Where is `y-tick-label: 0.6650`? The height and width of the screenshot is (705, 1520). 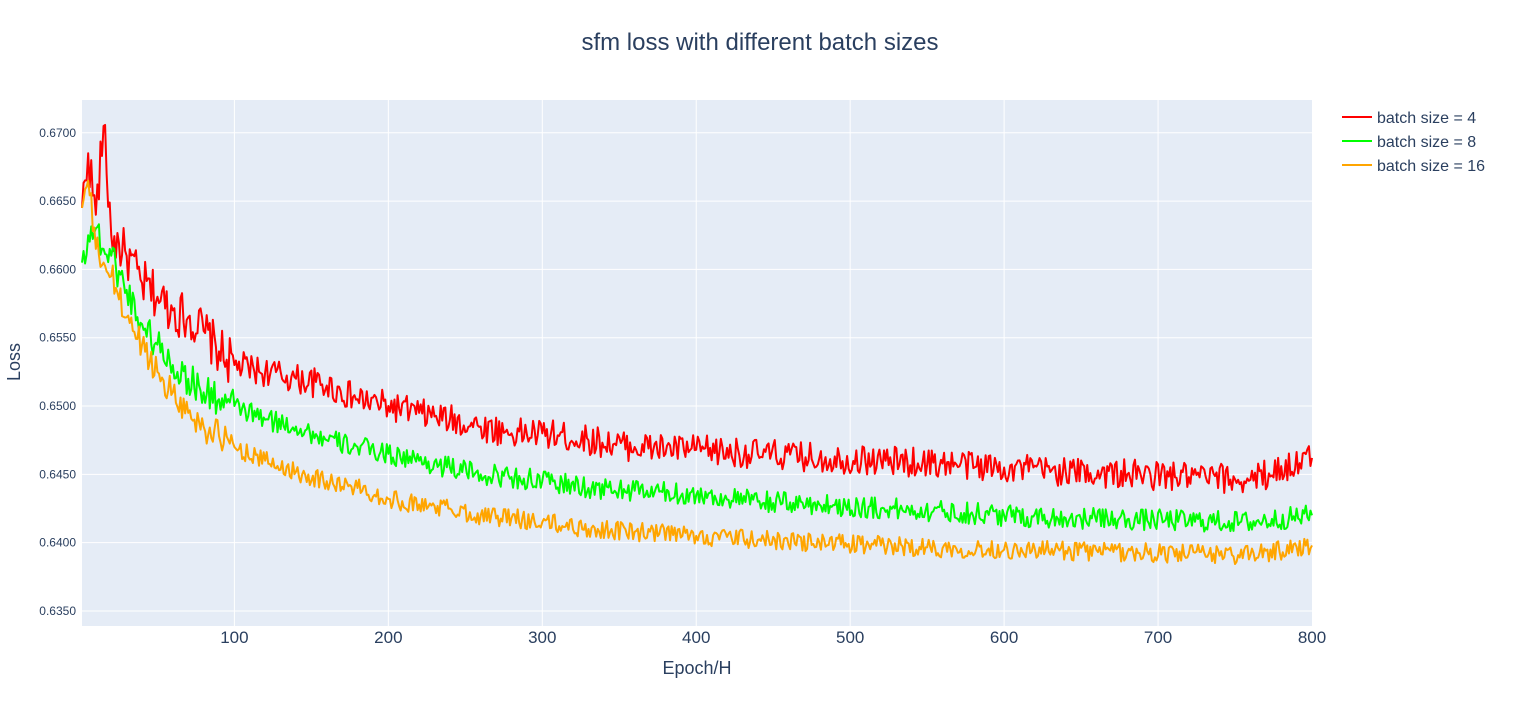 y-tick-label: 0.6650 is located at coordinates (57, 201).